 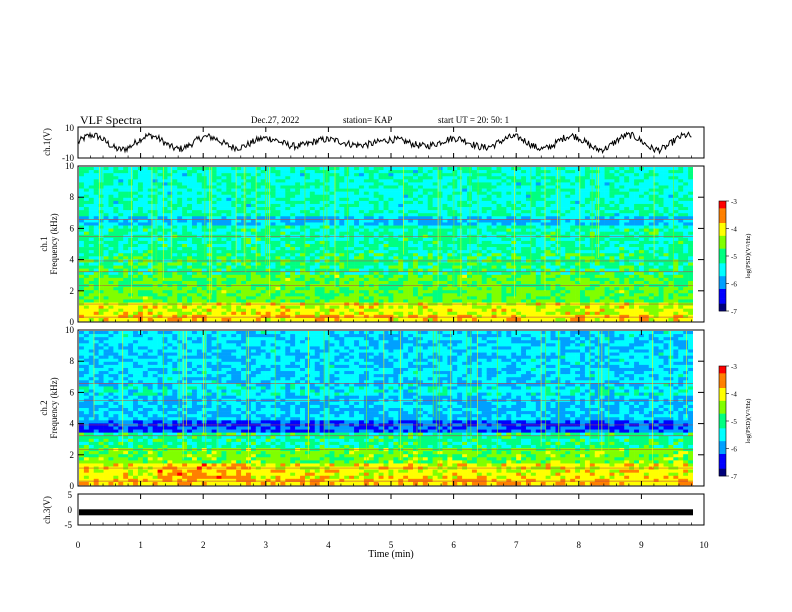 What do you see at coordinates (367, 120) in the screenshot?
I see `station-label: station= KAP` at bounding box center [367, 120].